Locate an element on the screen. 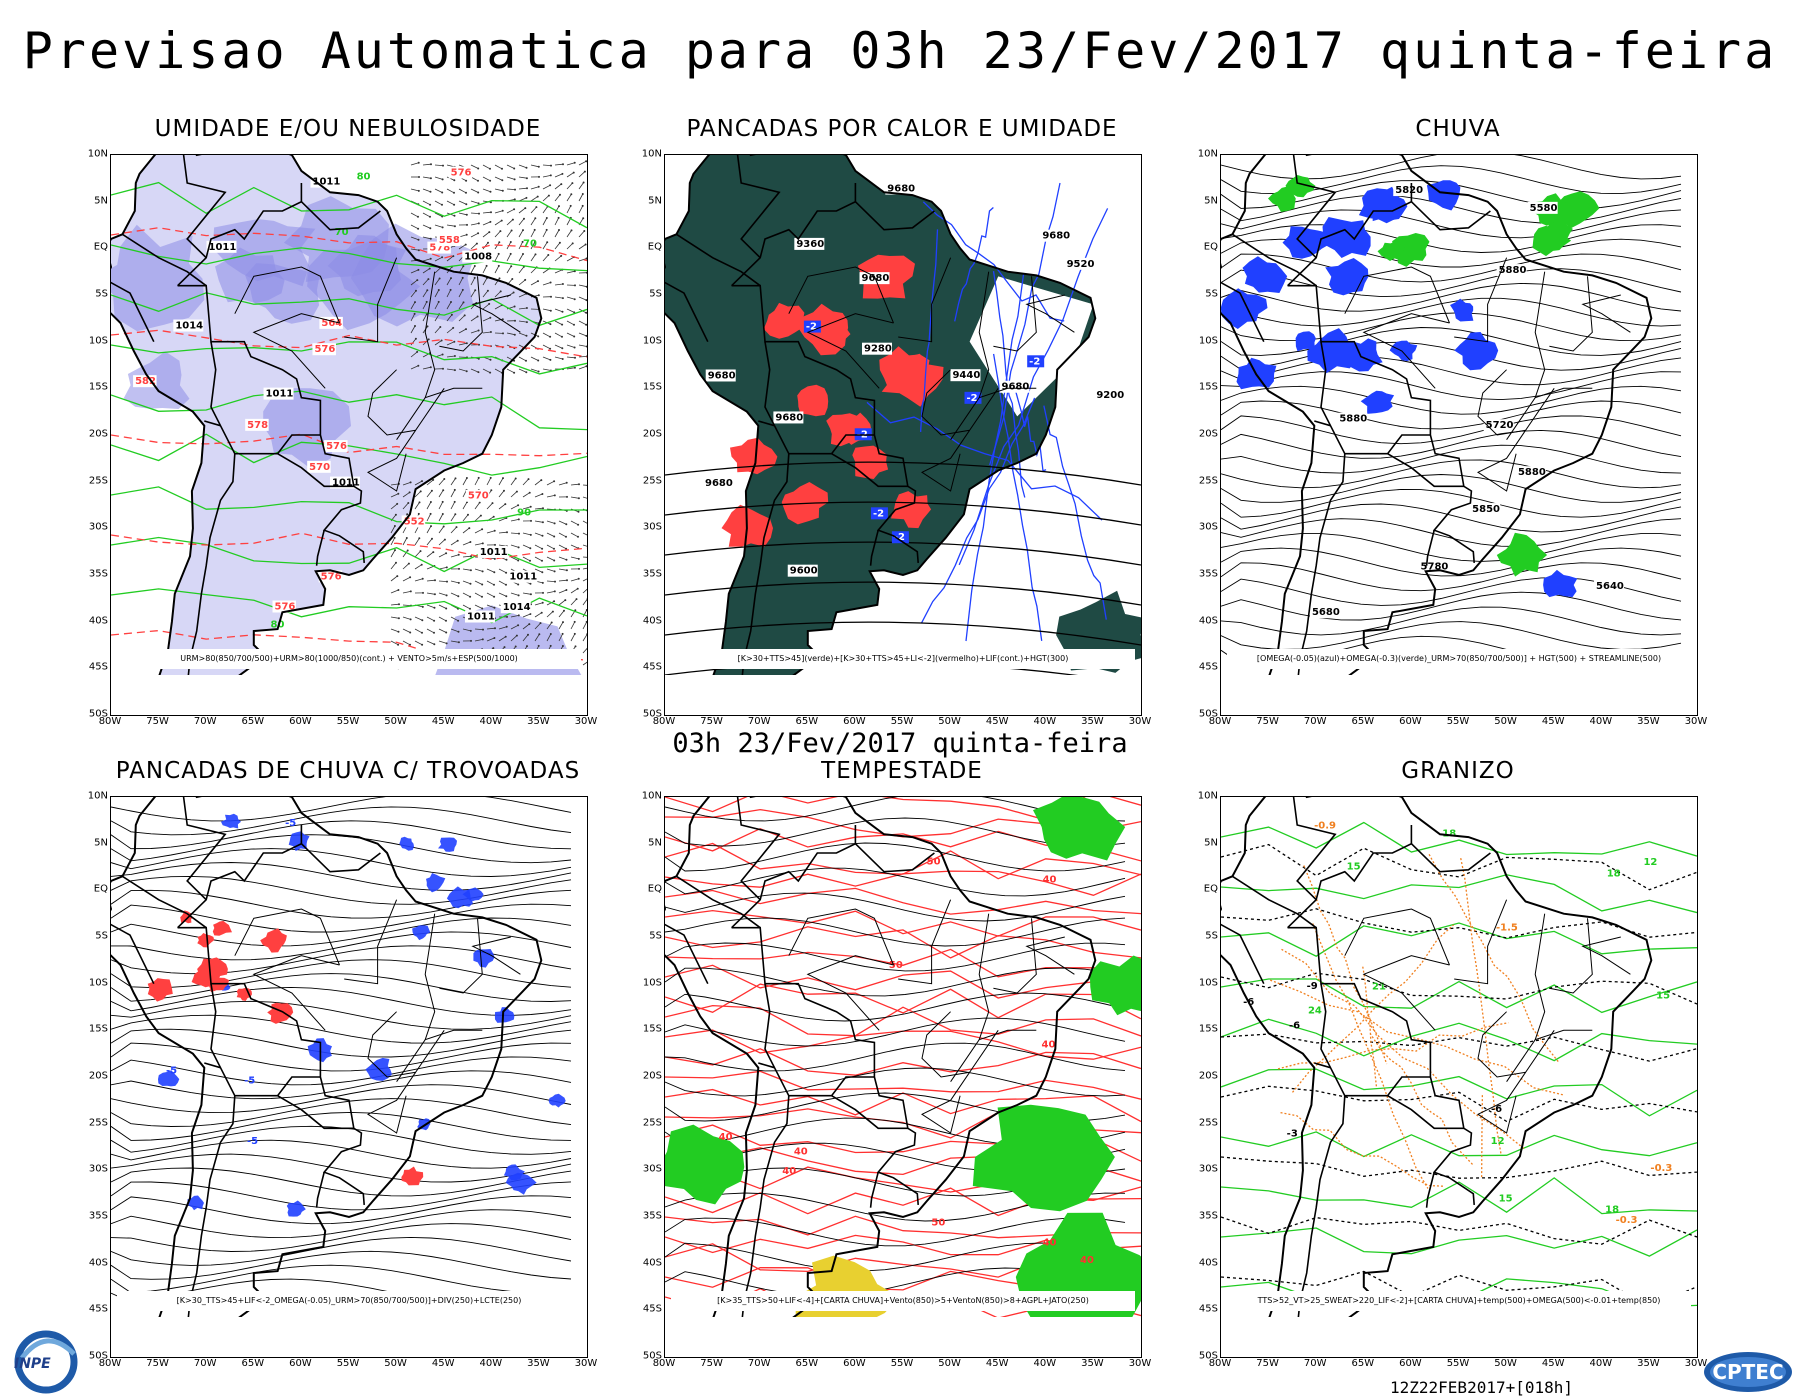  coastline is located at coordinates (881, 415).